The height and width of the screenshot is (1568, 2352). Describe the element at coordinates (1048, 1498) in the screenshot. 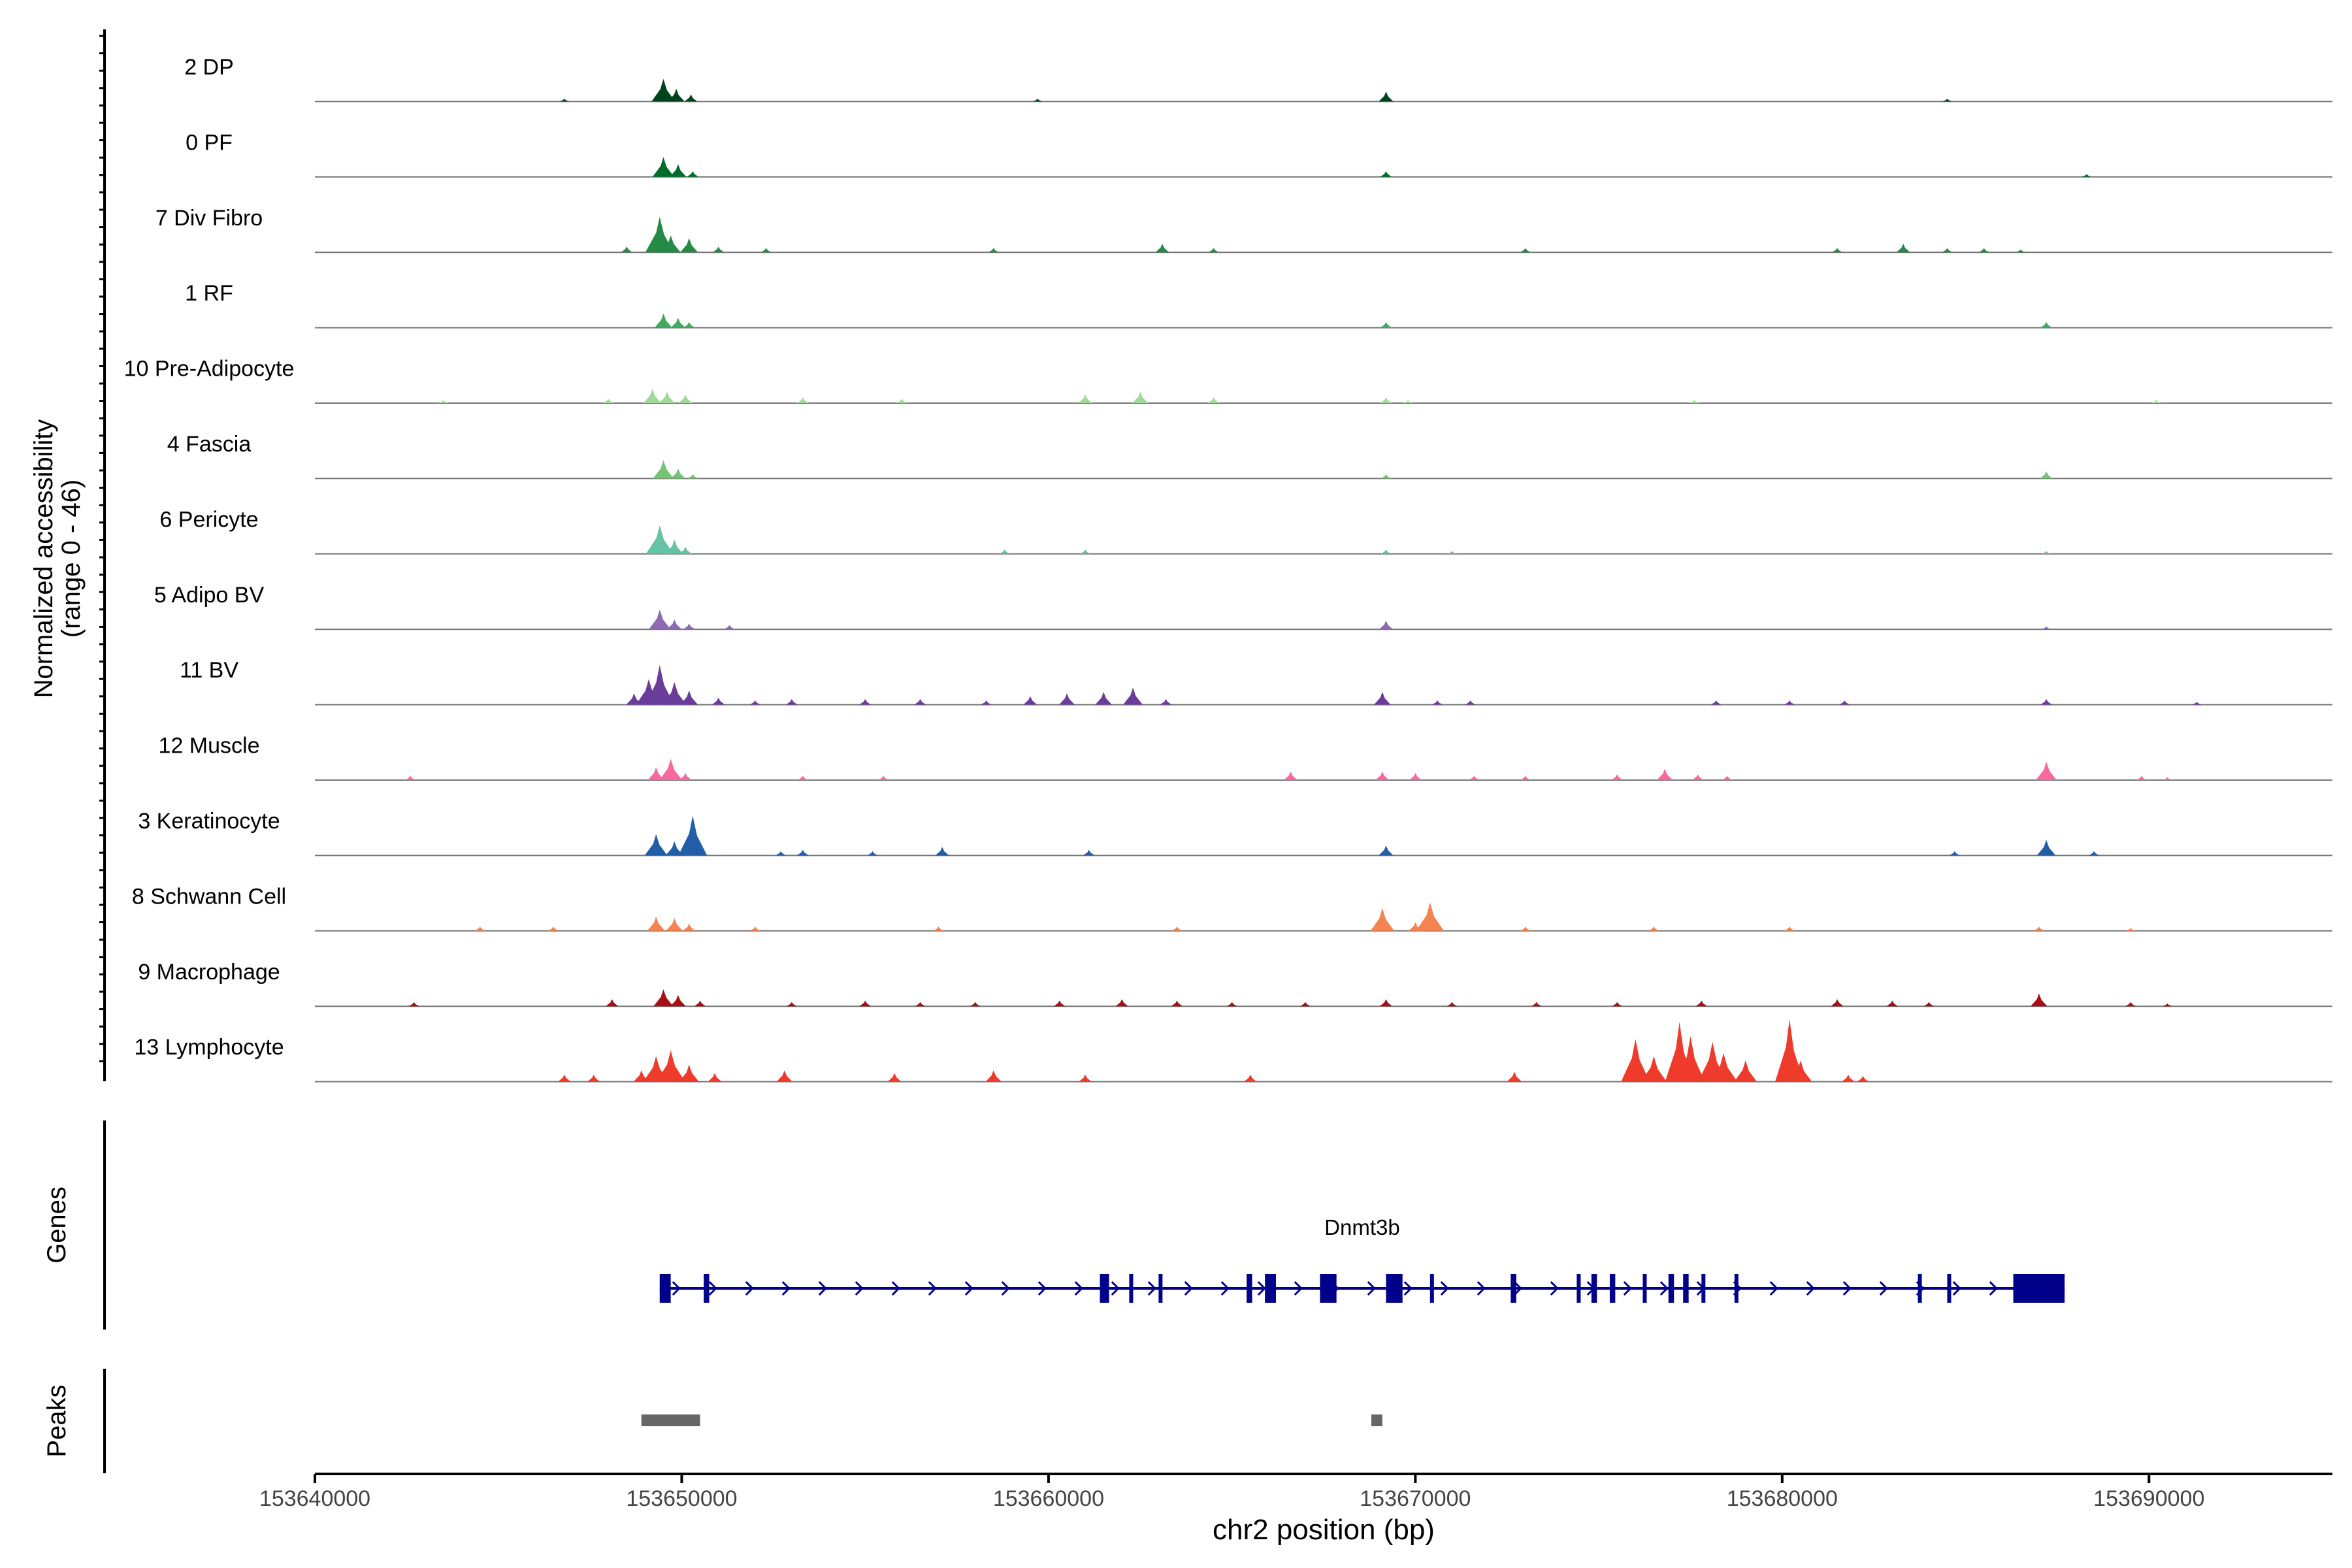

I see `x-tick-label: 153660000` at that location.